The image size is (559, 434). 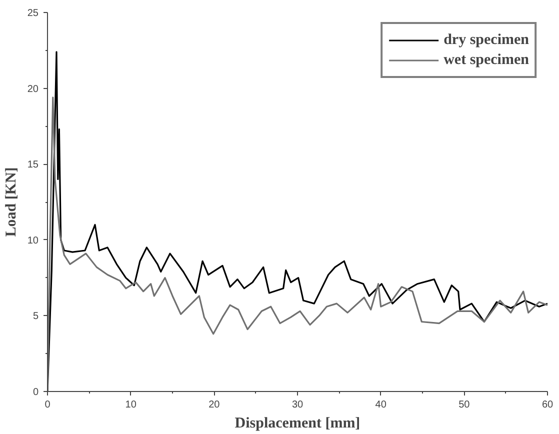 I want to click on x-tick-label: 60, so click(x=548, y=405).